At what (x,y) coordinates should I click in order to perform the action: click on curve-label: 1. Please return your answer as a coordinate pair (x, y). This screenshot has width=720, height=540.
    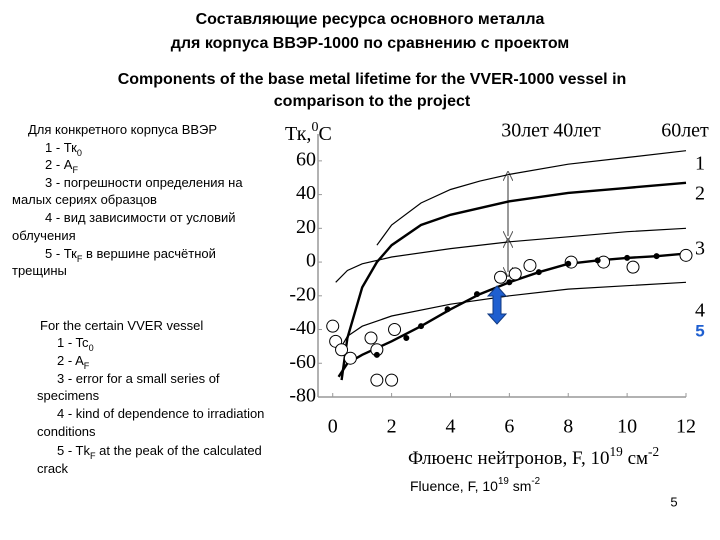
    Looking at the image, I should click on (700, 164).